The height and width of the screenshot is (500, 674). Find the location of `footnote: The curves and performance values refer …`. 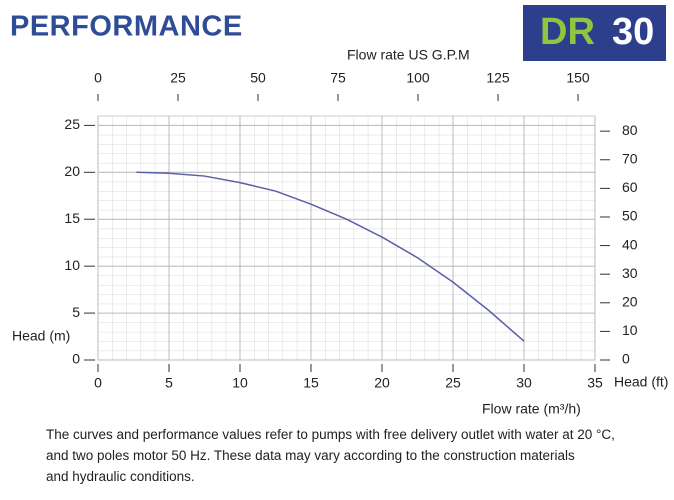

footnote: The curves and performance values refer … is located at coordinates (330, 455).